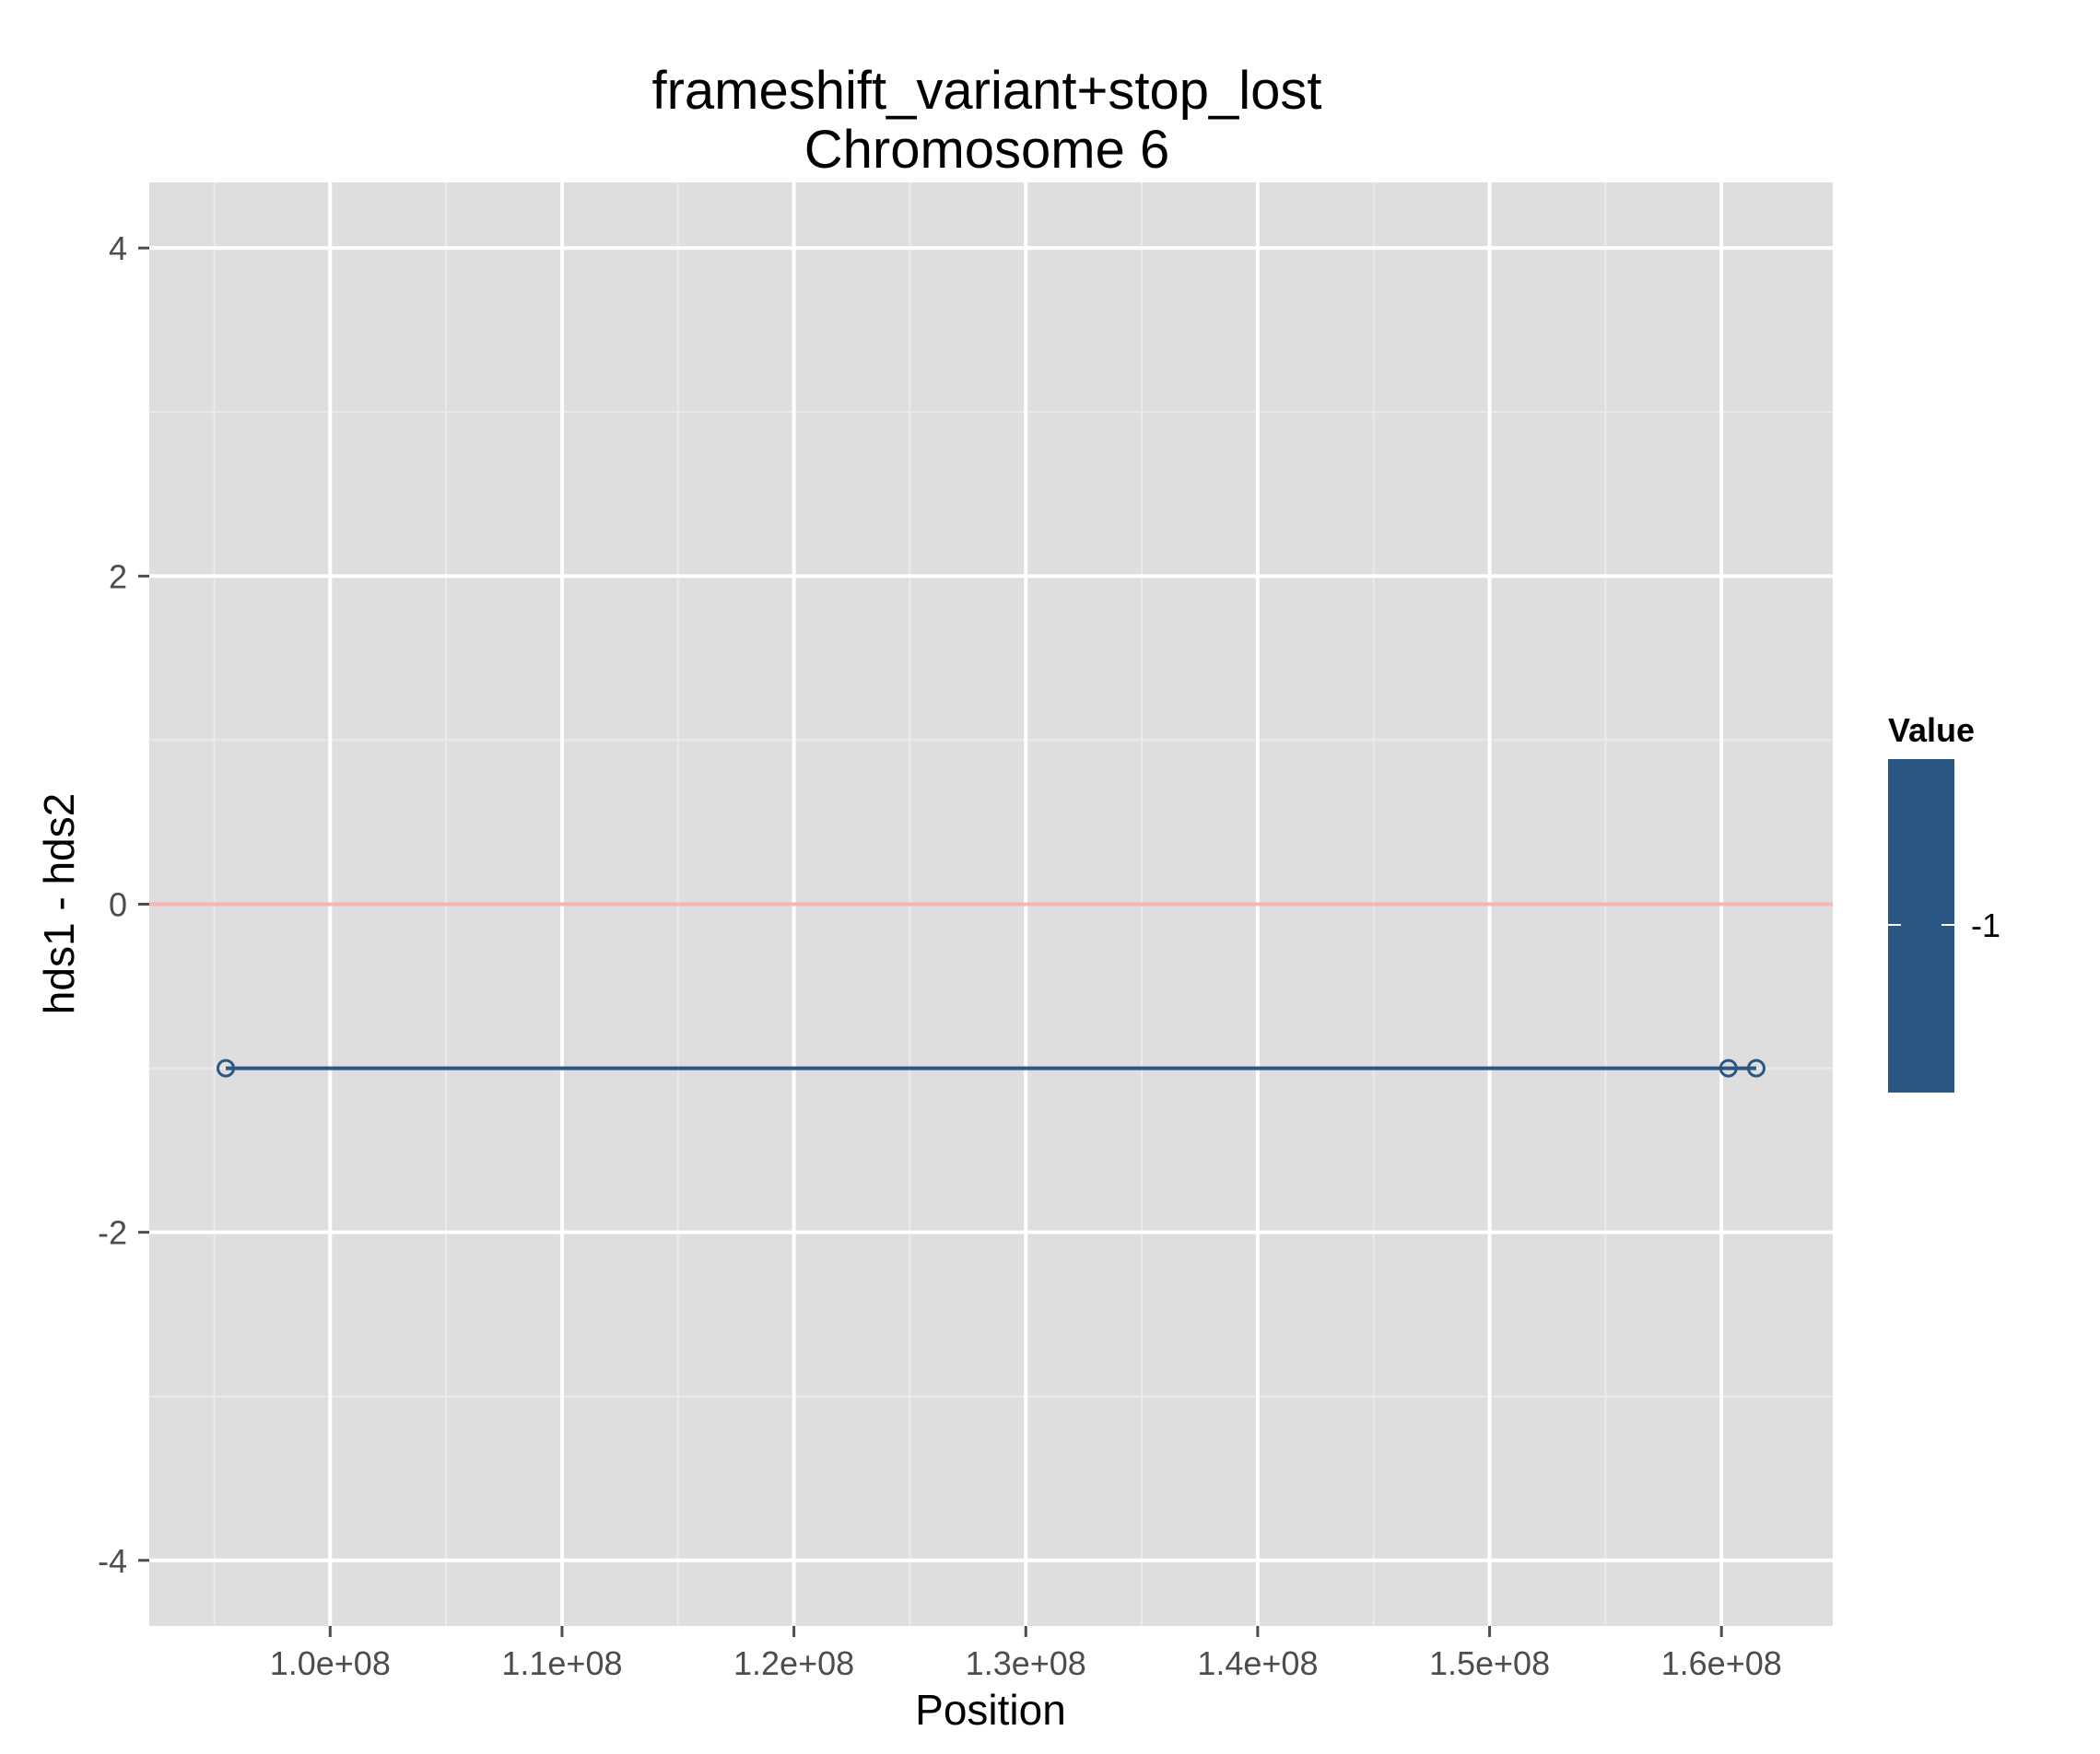  I want to click on x-tick-label: 1.4e+08, so click(1257, 1663).